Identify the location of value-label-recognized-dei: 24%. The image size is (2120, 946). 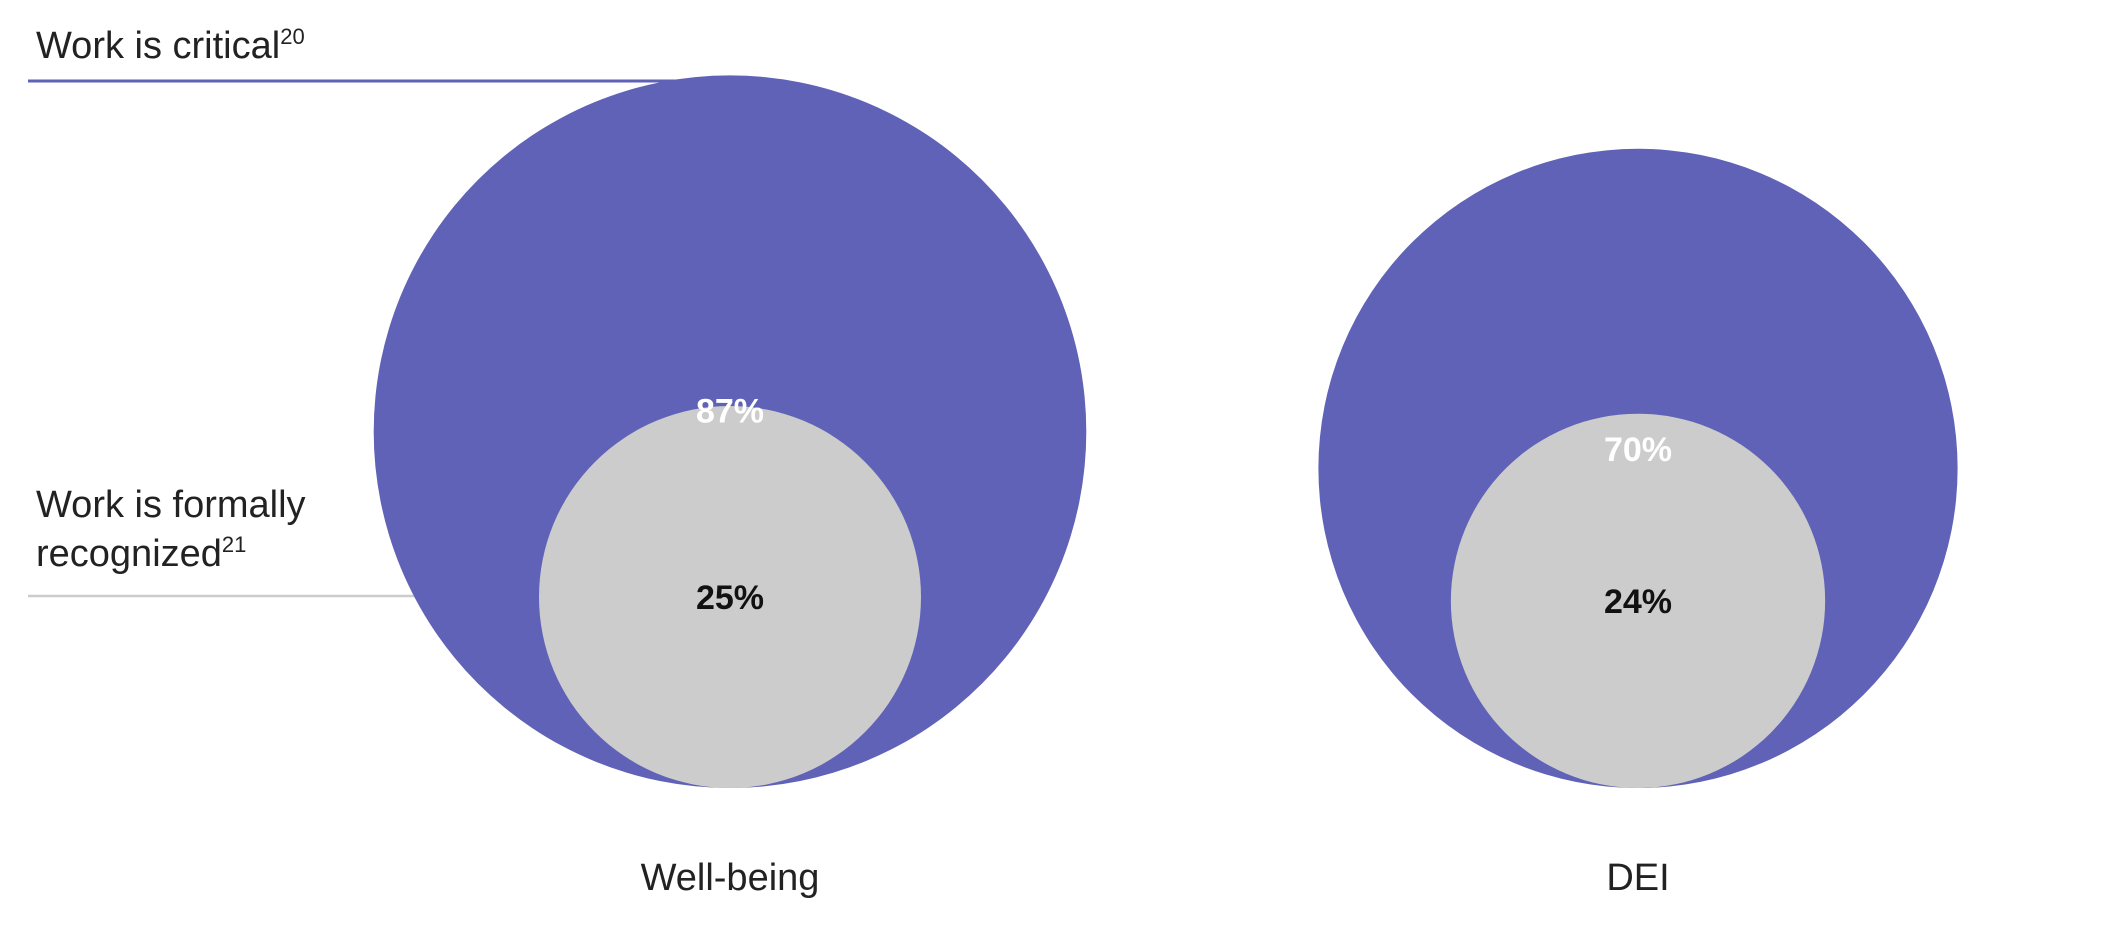
(1638, 602).